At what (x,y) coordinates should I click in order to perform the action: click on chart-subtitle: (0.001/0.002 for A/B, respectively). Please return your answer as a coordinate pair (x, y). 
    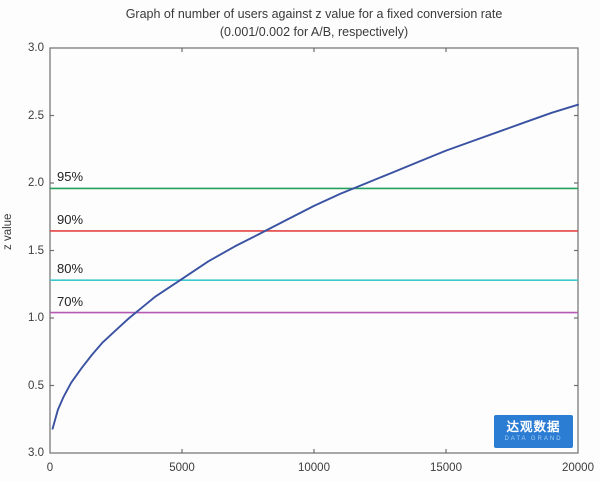
    Looking at the image, I should click on (314, 32).